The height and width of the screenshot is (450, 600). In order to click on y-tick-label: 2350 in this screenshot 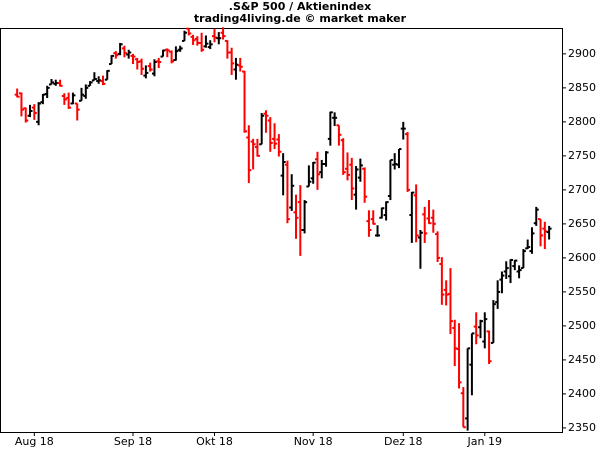, I will do `click(582, 427)`.